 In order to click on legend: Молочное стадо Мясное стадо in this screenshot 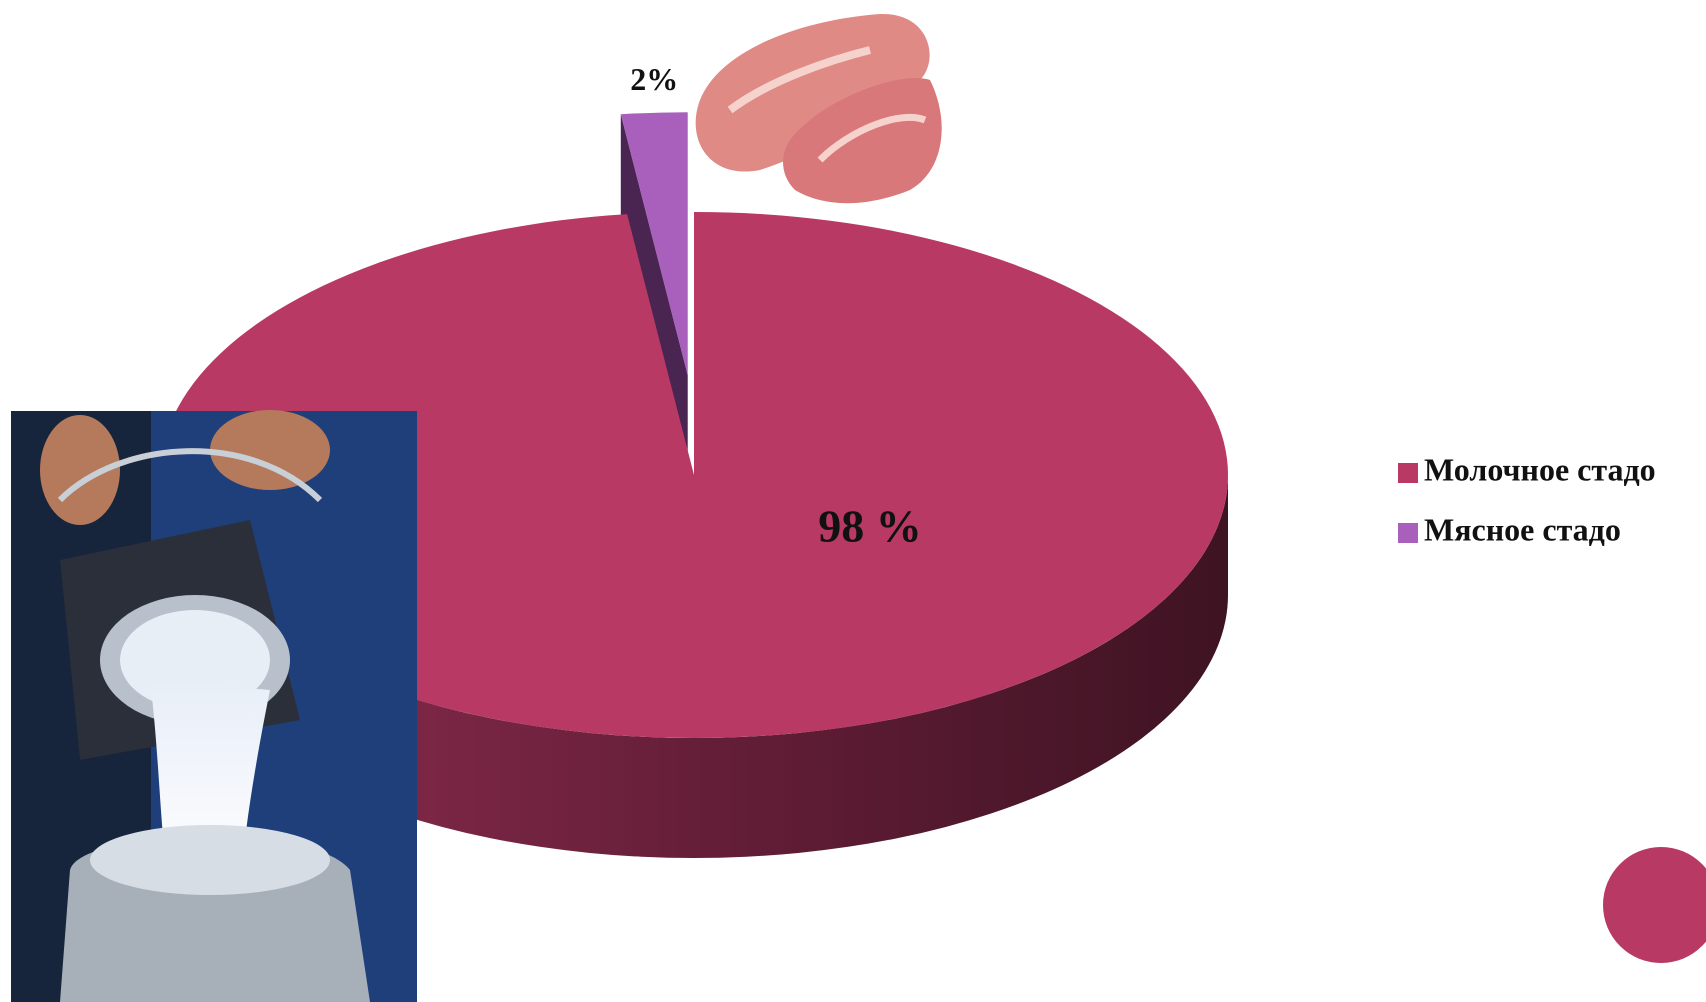, I will do `click(1527, 499)`.